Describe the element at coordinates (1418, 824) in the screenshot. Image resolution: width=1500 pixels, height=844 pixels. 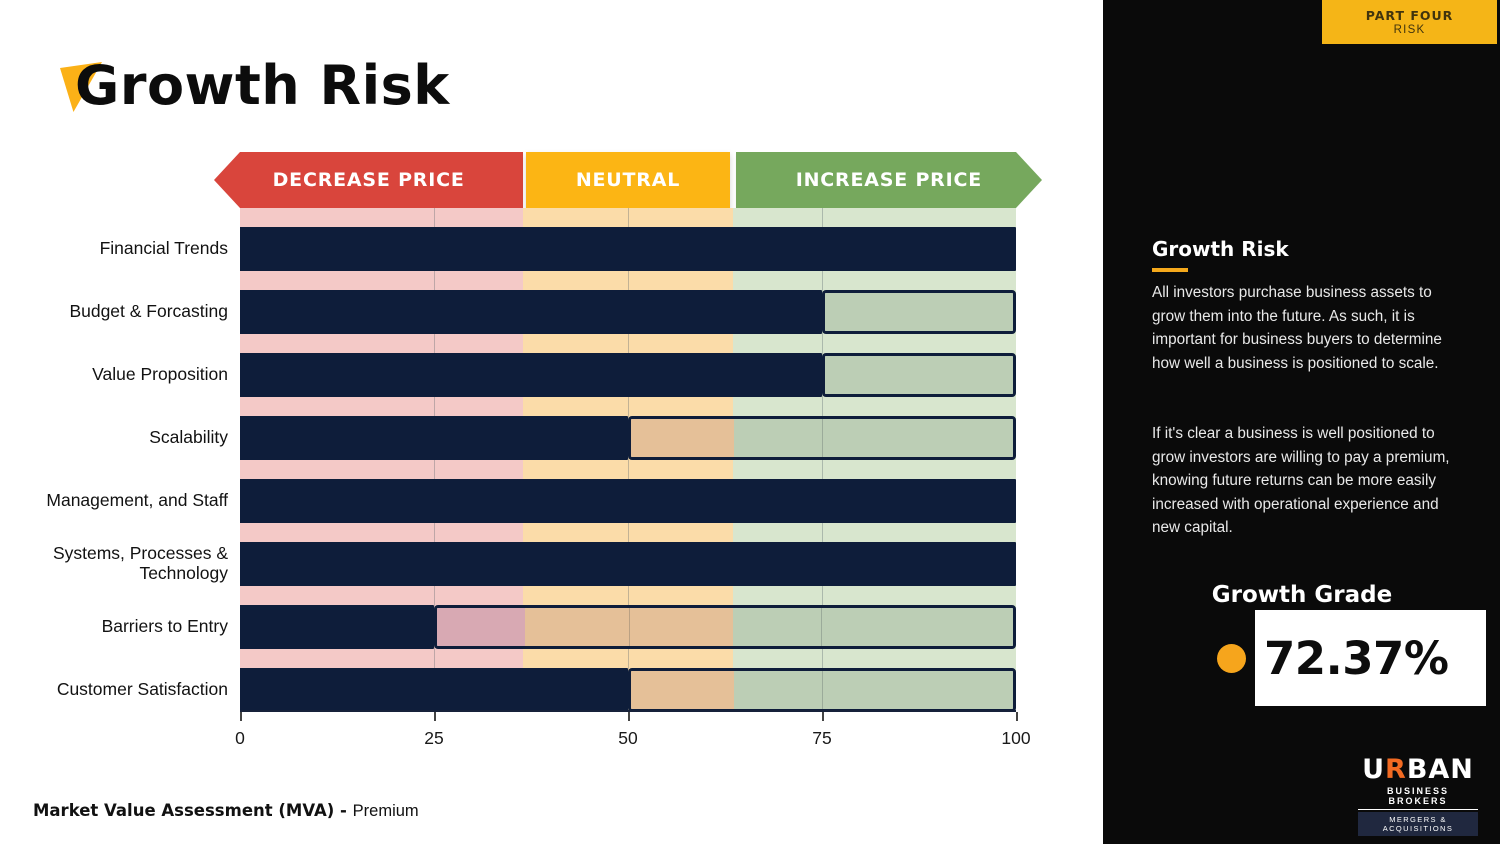
I see `logo-mergers-acquisitions: MERGERS & ACQUISITIONS` at that location.